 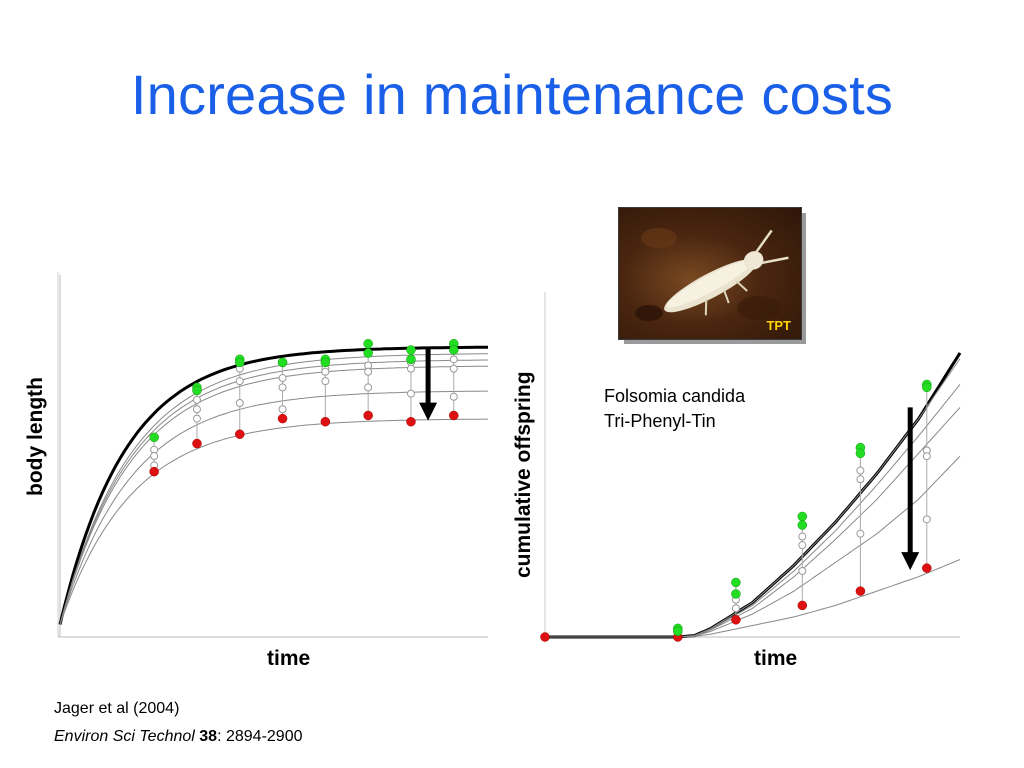 I want to click on citation-journal: Environ Sci Technol, so click(x=124, y=736).